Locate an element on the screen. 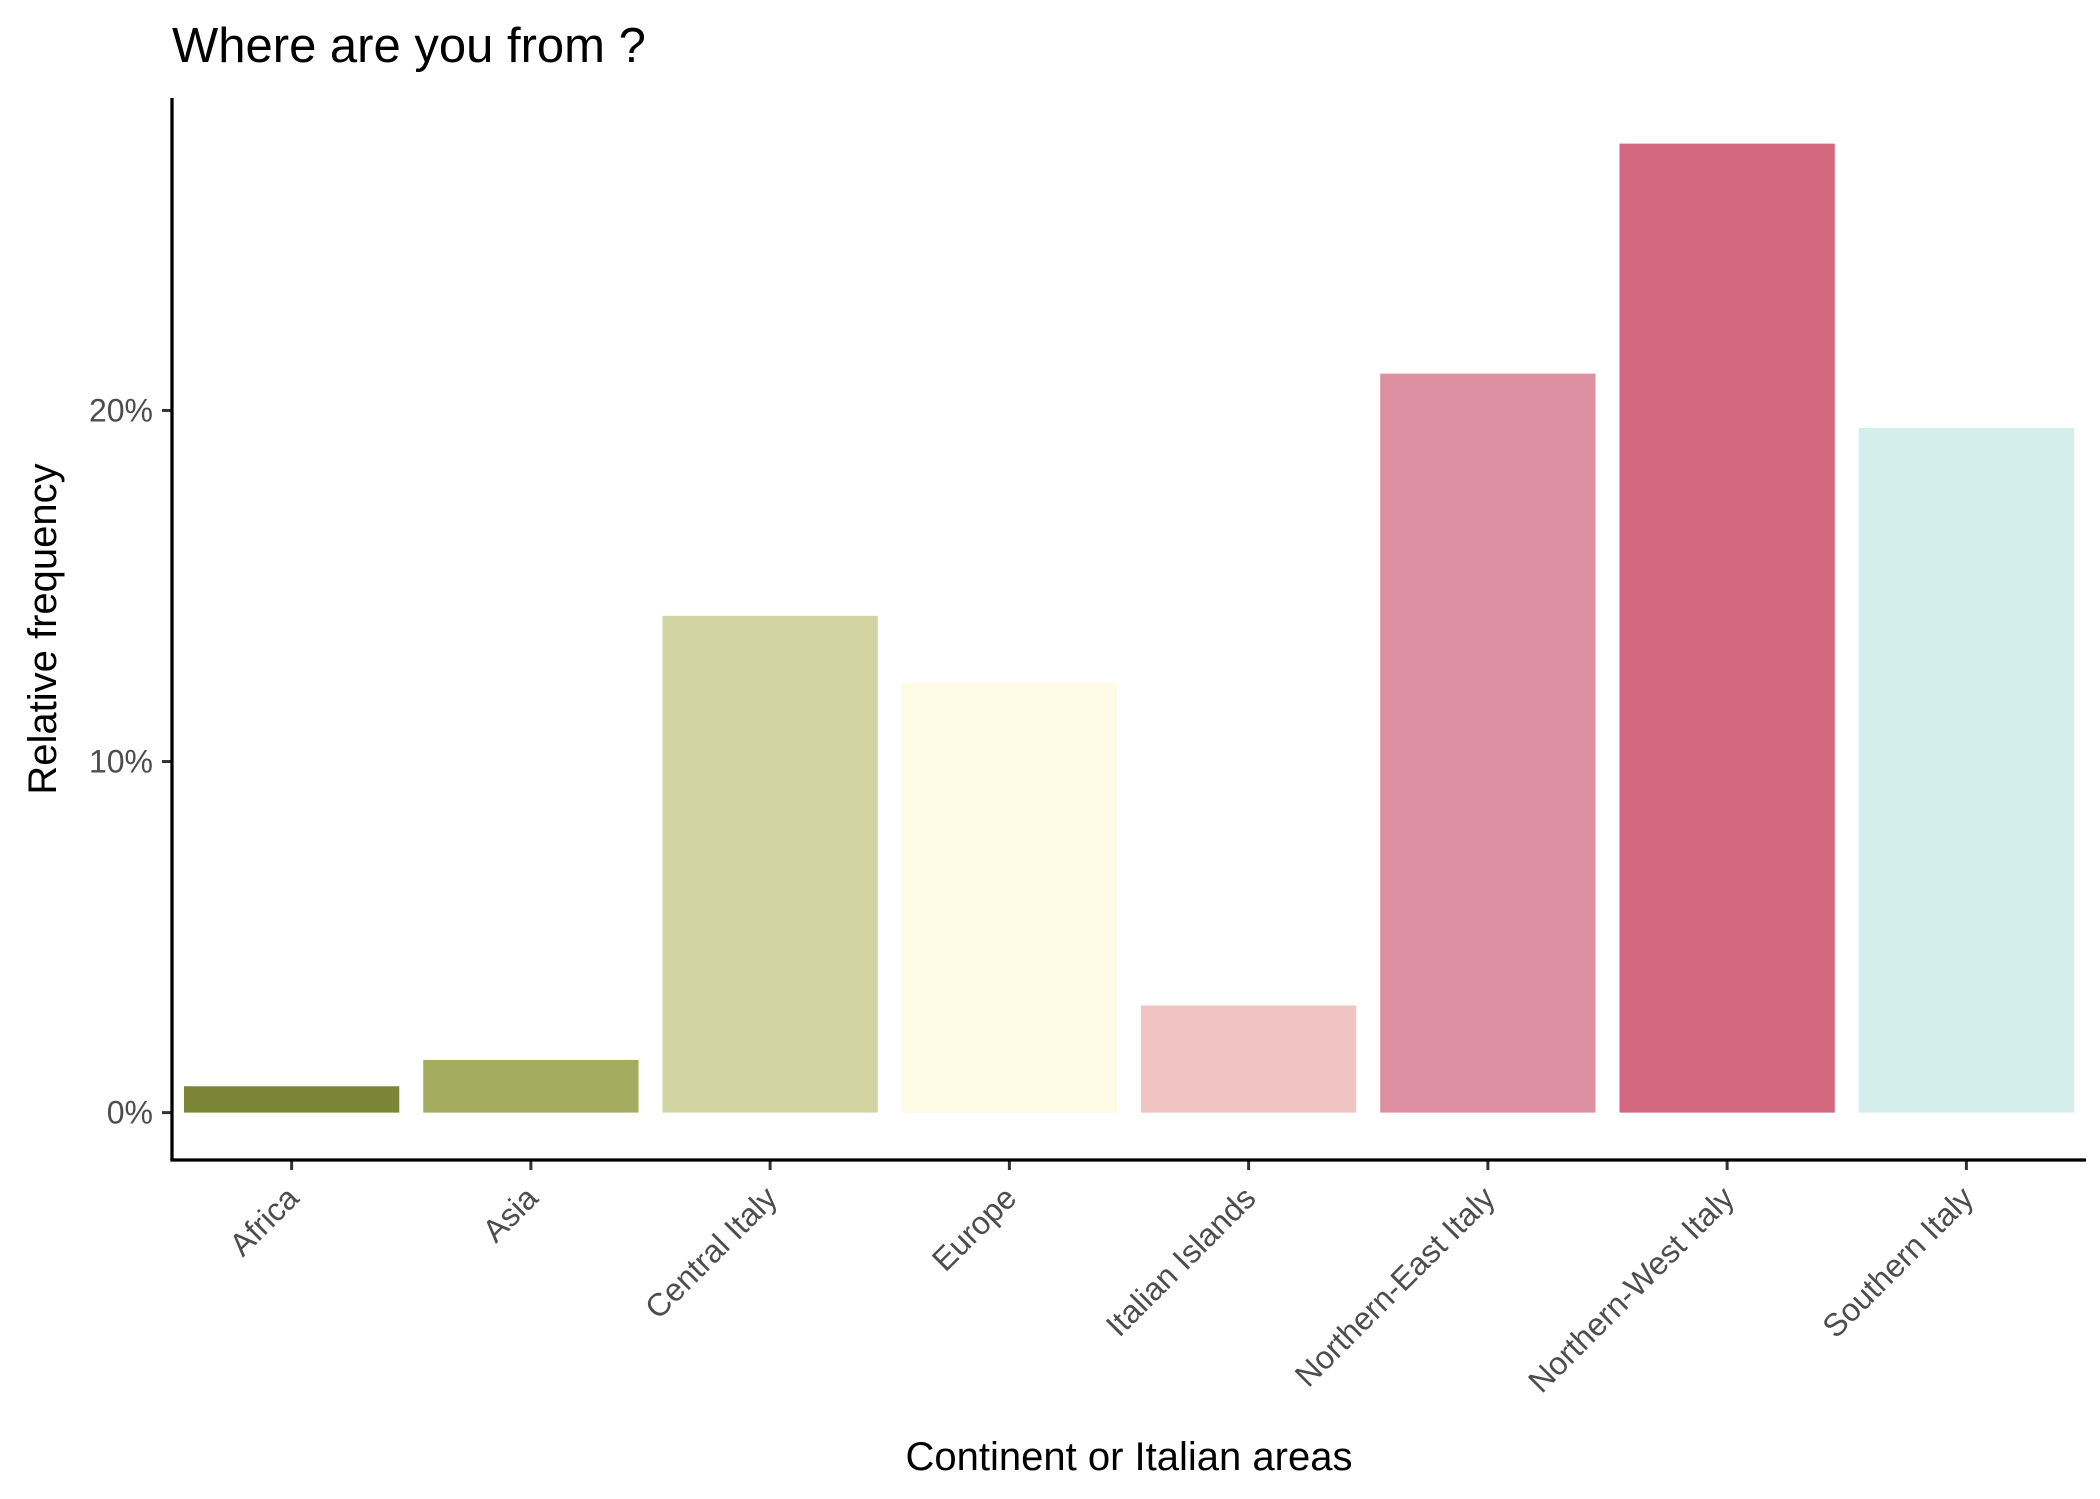 The height and width of the screenshot is (1499, 2100). x-tick-label-italian-islands: Italian Islands is located at coordinates (1181, 1261).